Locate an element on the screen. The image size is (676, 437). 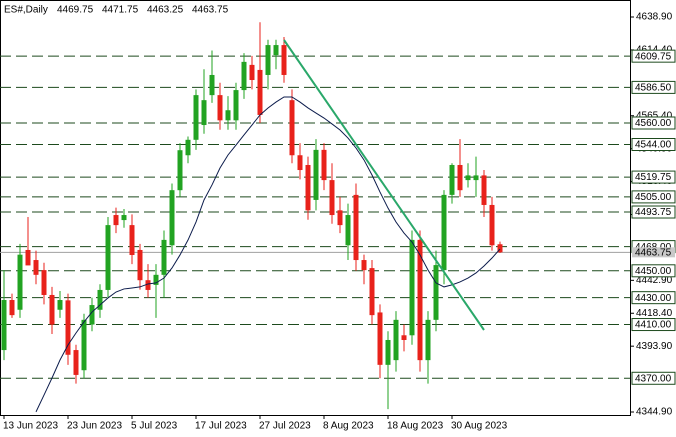
y-tick-label: 4442.90 is located at coordinates (654, 280).